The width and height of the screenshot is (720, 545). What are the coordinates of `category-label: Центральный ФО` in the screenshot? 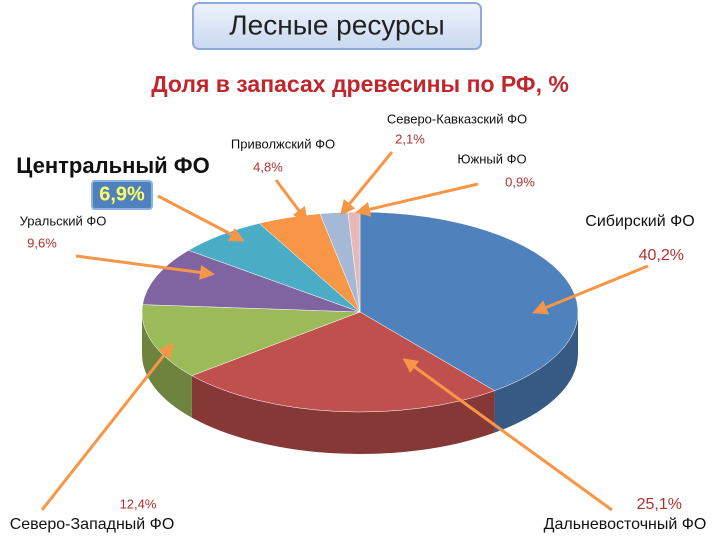 It's located at (112, 165).